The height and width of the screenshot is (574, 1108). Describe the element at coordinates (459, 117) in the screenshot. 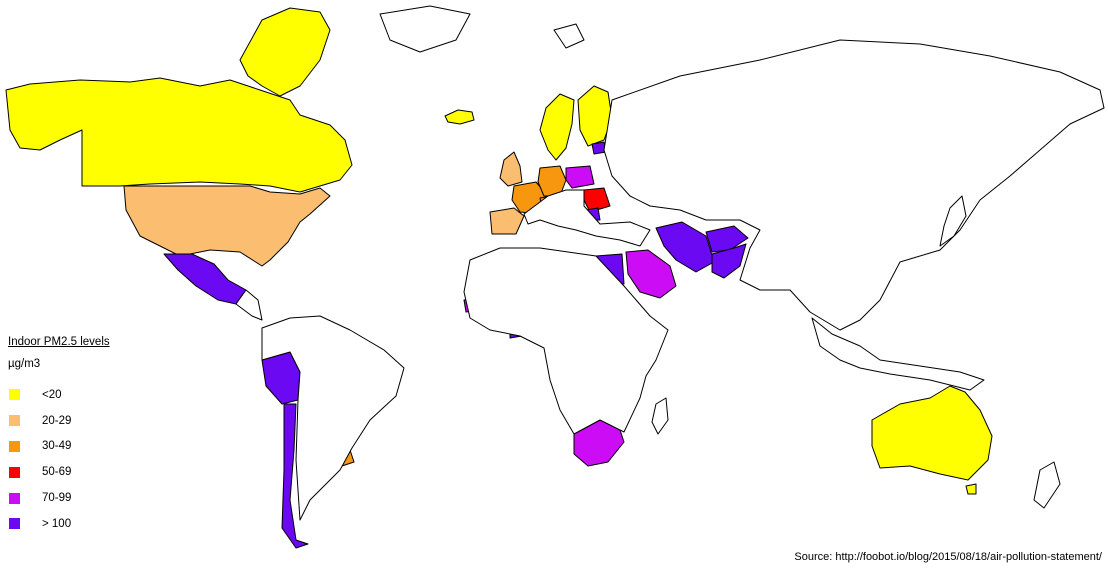

I see `country-iceland` at that location.